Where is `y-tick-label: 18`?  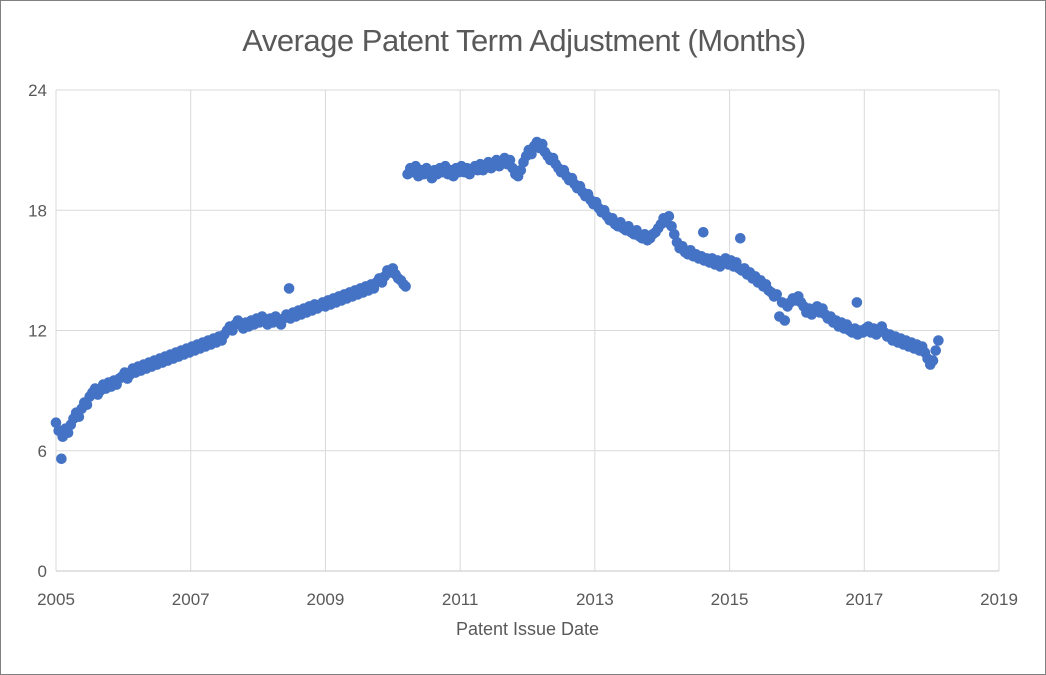 y-tick-label: 18 is located at coordinates (37, 210).